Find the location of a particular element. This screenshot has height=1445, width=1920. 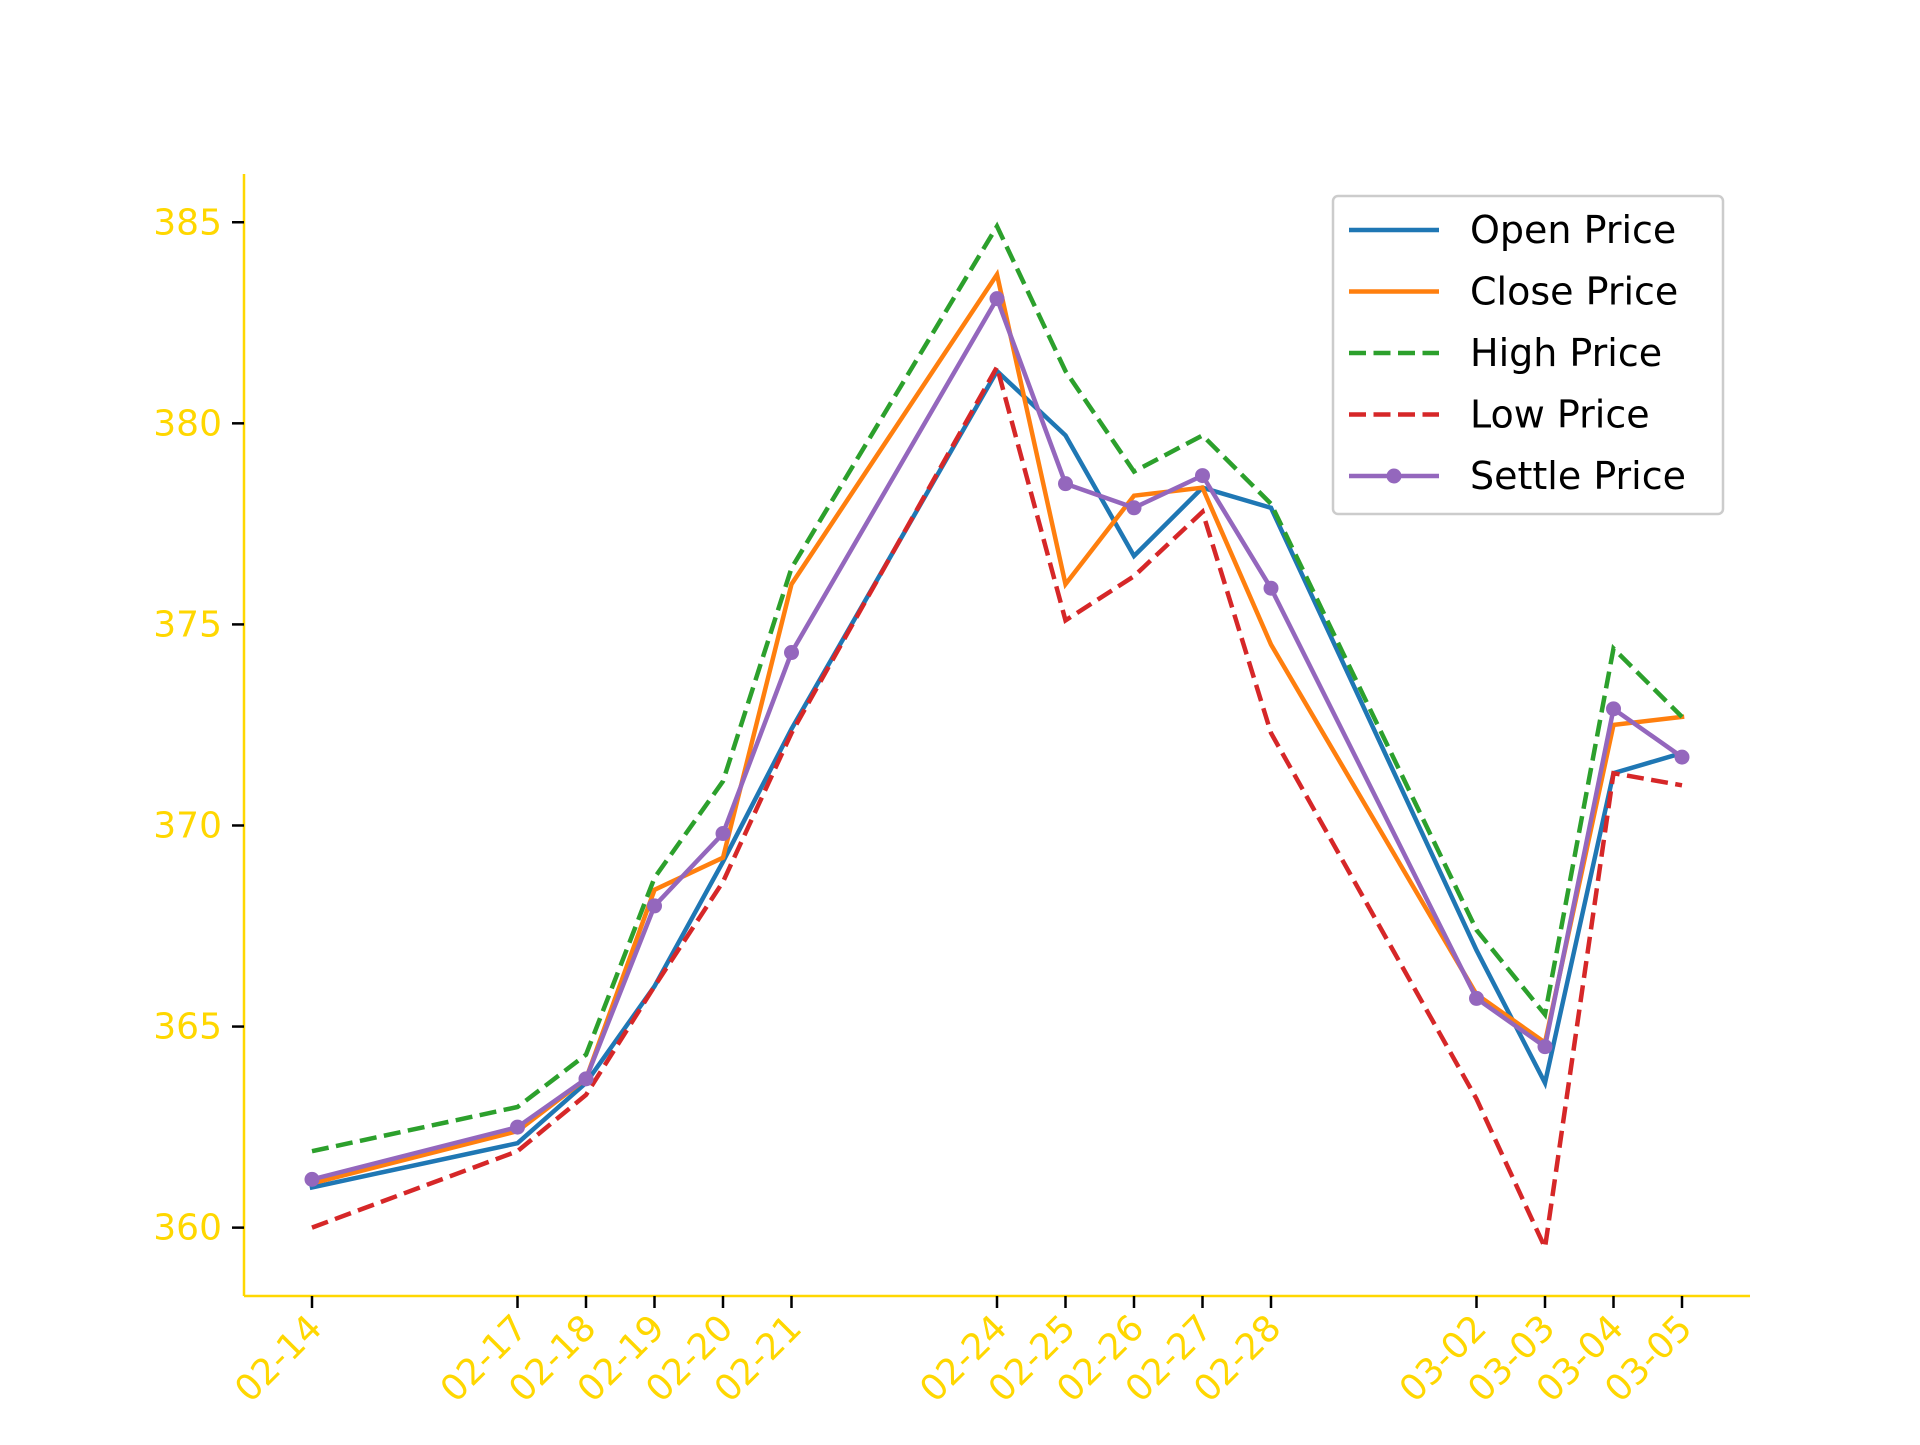

y-tick-label: 385 is located at coordinates (187, 222).